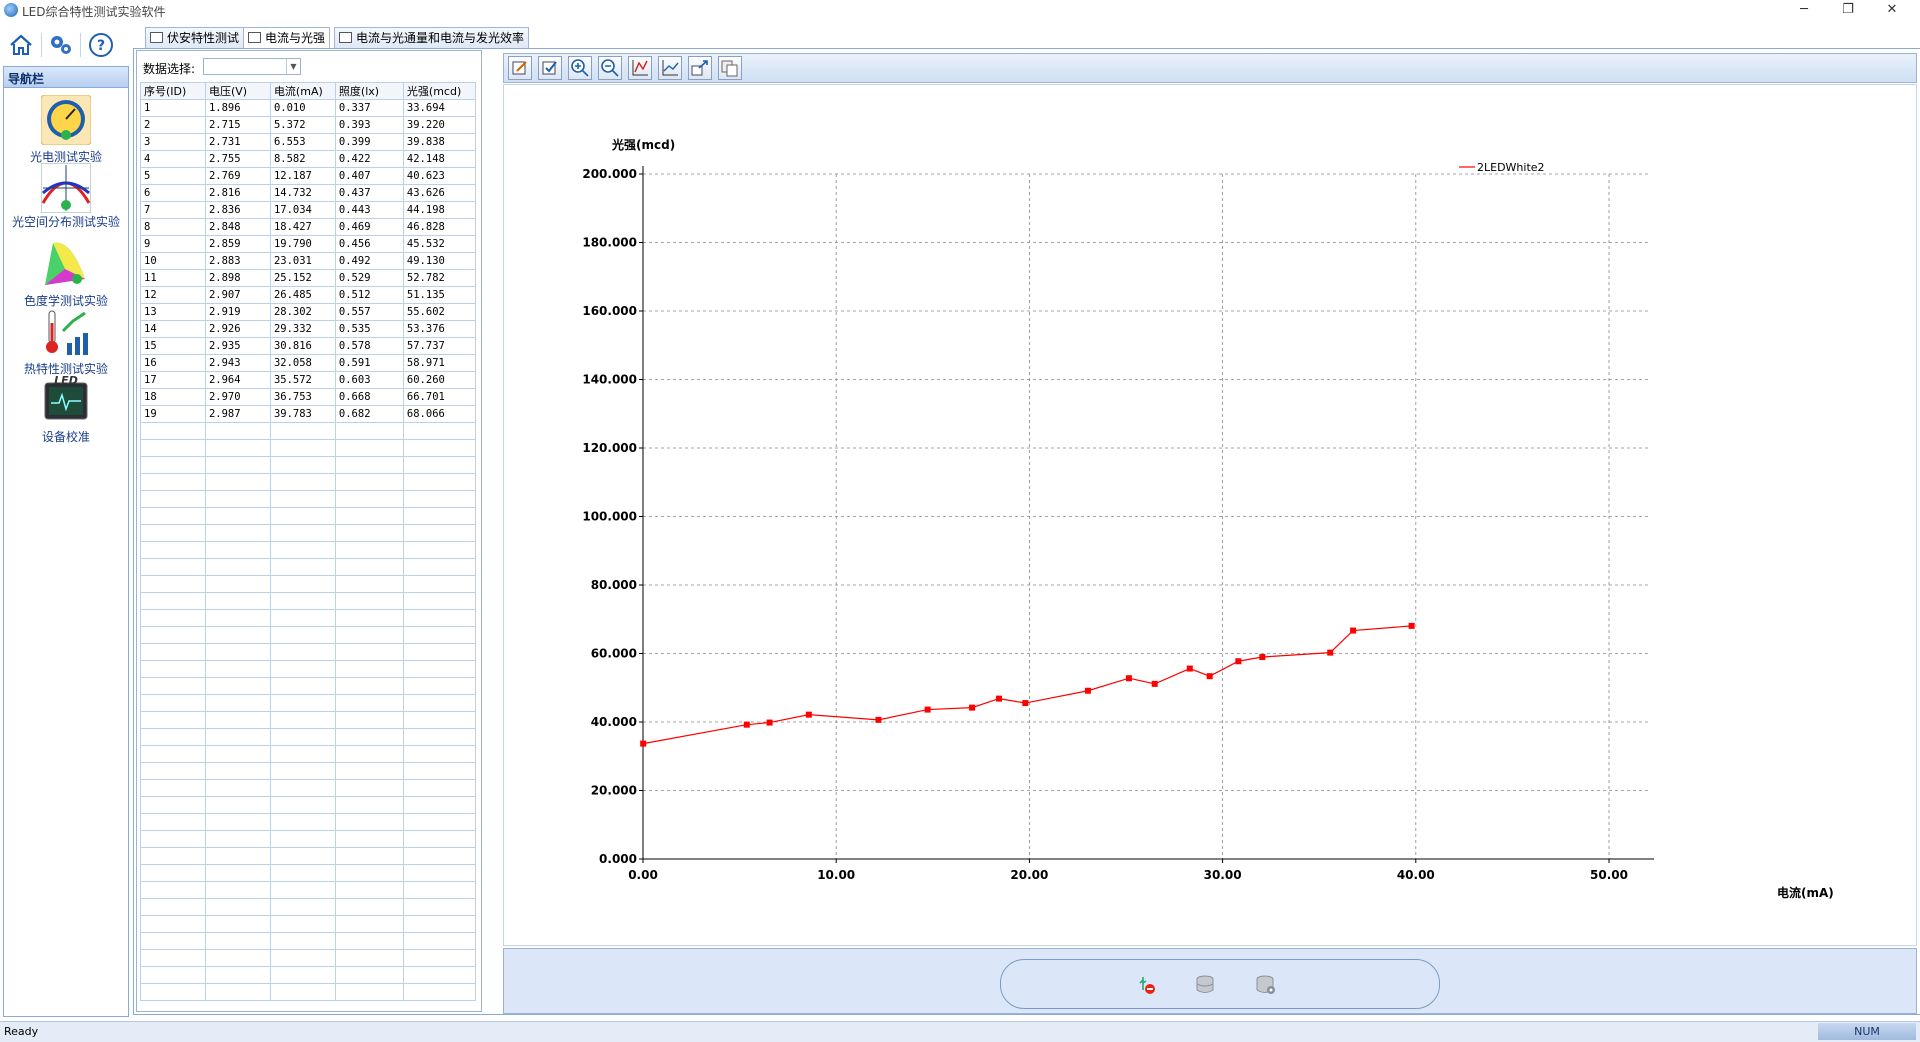  I want to click on table-cell: 0.443, so click(369, 210).